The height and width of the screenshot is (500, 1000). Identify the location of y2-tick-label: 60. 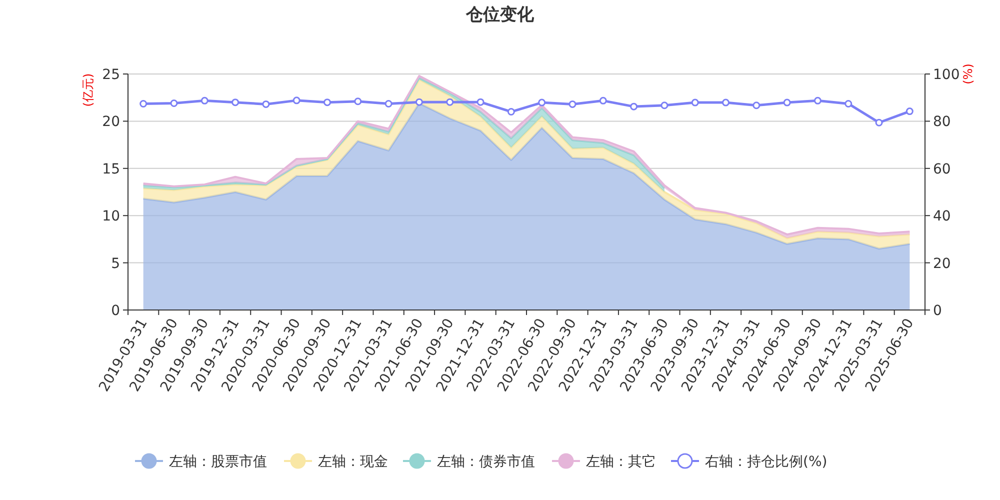
(942, 169).